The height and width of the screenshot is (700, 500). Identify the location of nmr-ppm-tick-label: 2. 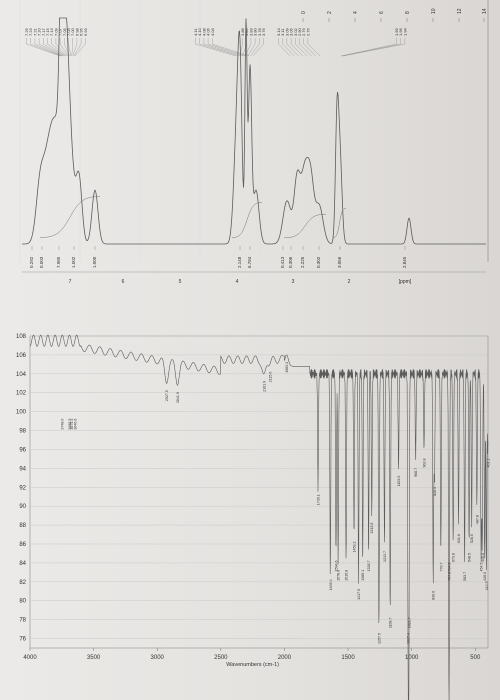
(349, 282).